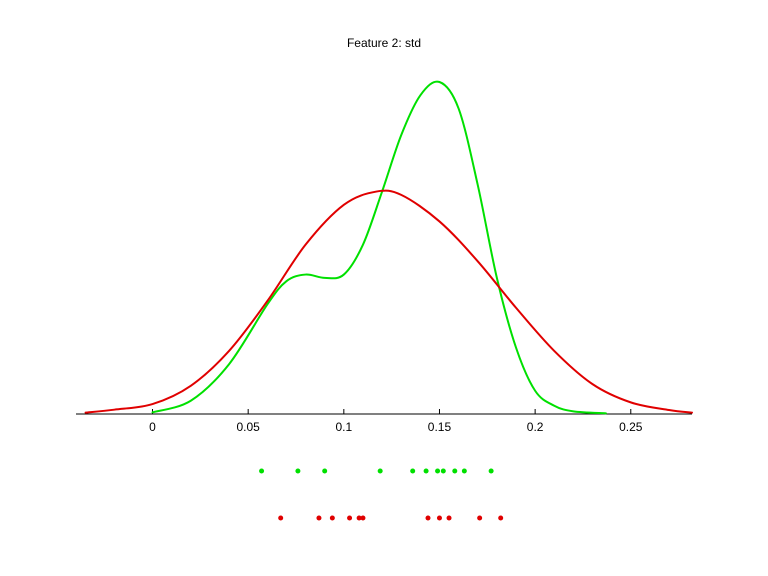 The width and height of the screenshot is (768, 576). I want to click on x-tick-label: 0, so click(152, 427).